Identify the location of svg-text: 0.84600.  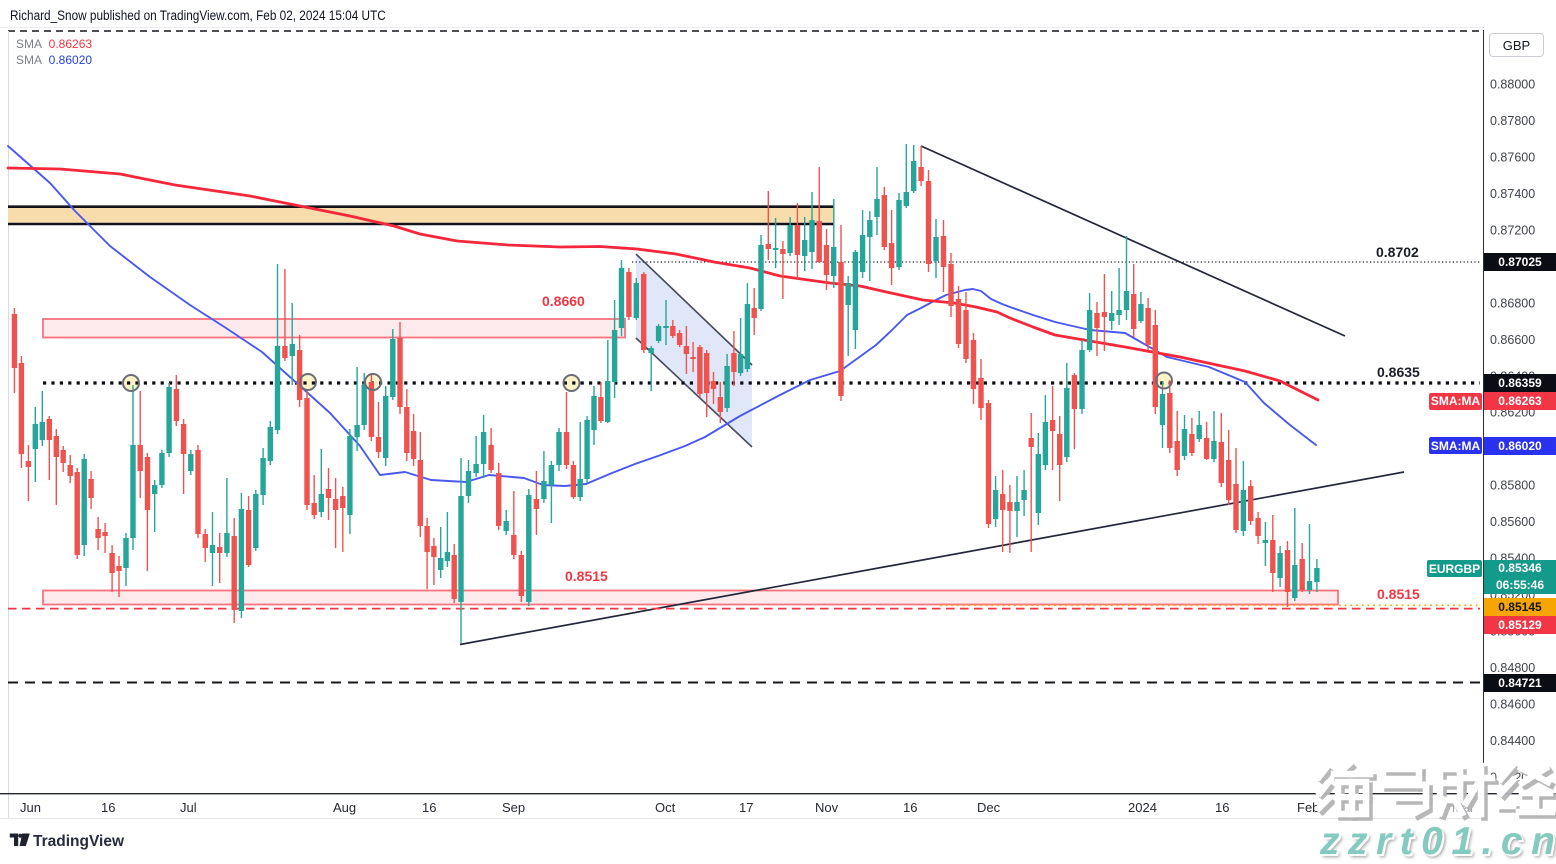
(1512, 705).